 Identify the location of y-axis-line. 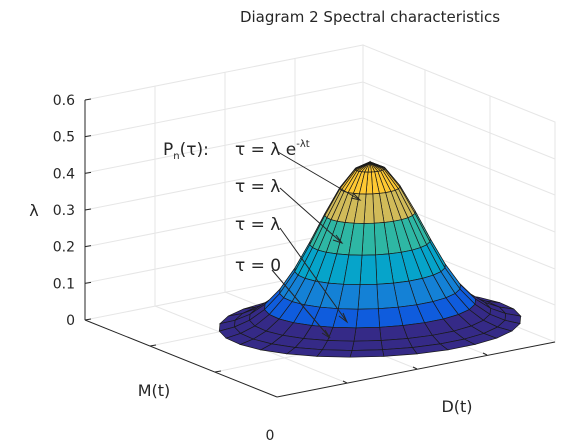
(416, 369).